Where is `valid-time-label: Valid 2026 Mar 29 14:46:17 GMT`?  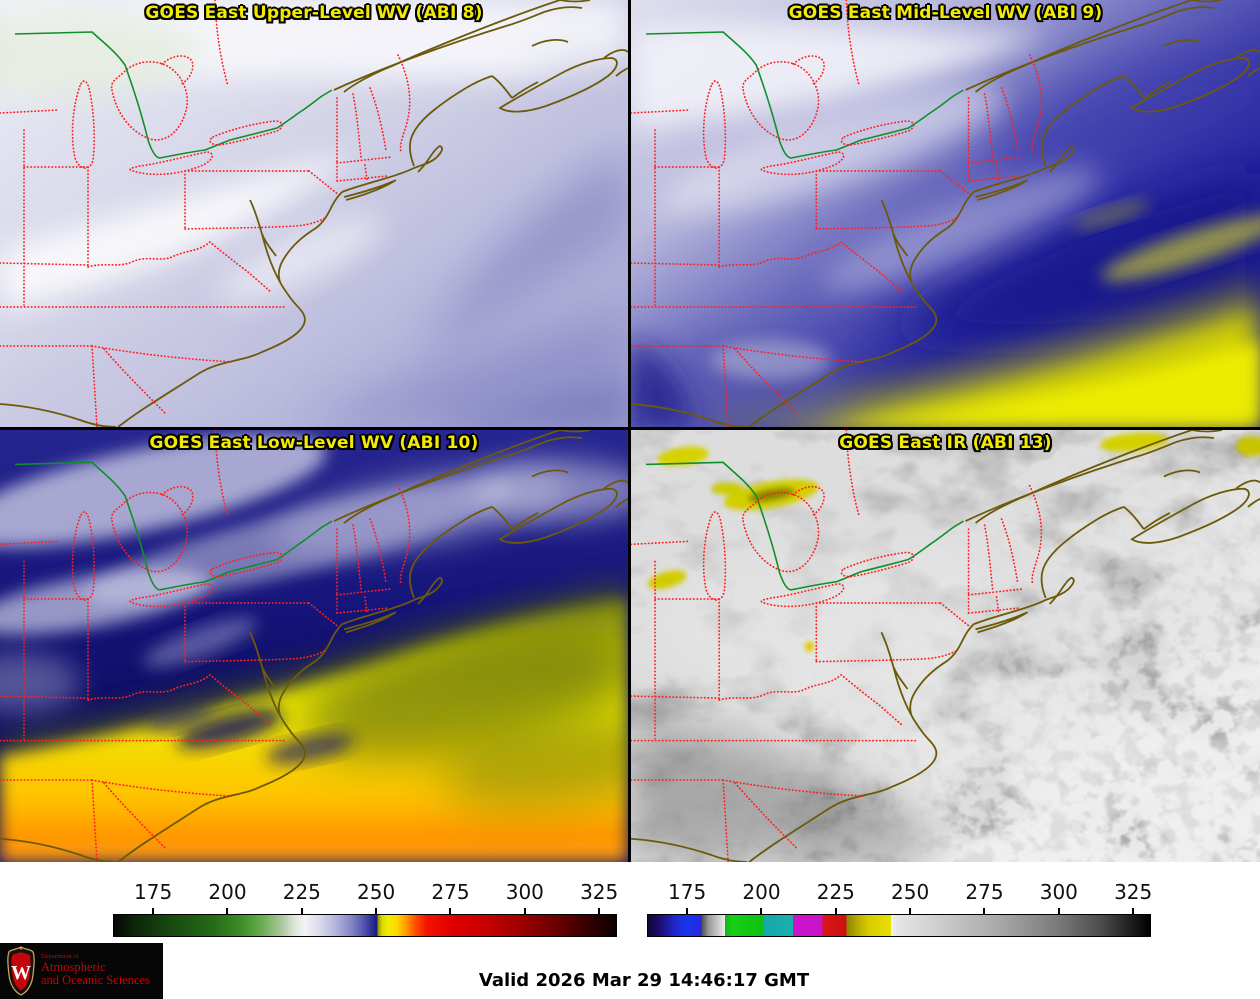
valid-time-label: Valid 2026 Mar 29 14:46:17 GMT is located at coordinates (644, 980).